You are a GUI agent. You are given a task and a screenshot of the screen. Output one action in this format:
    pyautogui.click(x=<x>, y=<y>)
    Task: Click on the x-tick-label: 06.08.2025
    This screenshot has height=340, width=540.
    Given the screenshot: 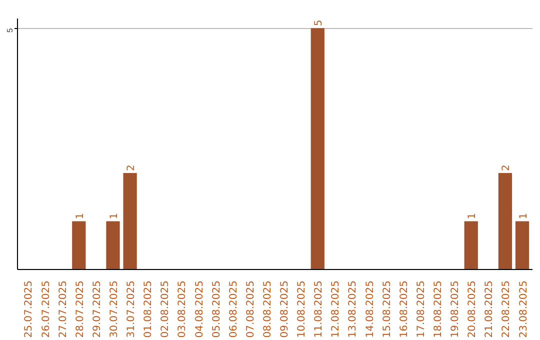 What is the action you would take?
    pyautogui.click(x=234, y=309)
    